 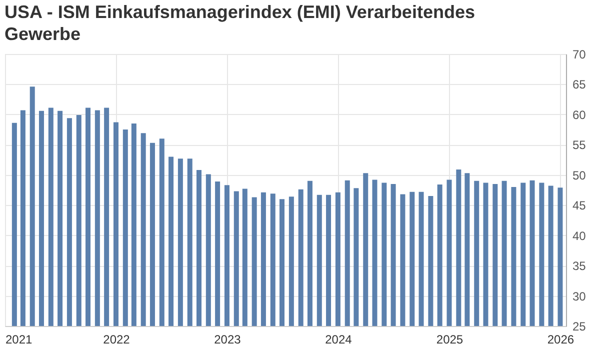 What do you see at coordinates (579, 85) in the screenshot?
I see `y-tick-label: 65` at bounding box center [579, 85].